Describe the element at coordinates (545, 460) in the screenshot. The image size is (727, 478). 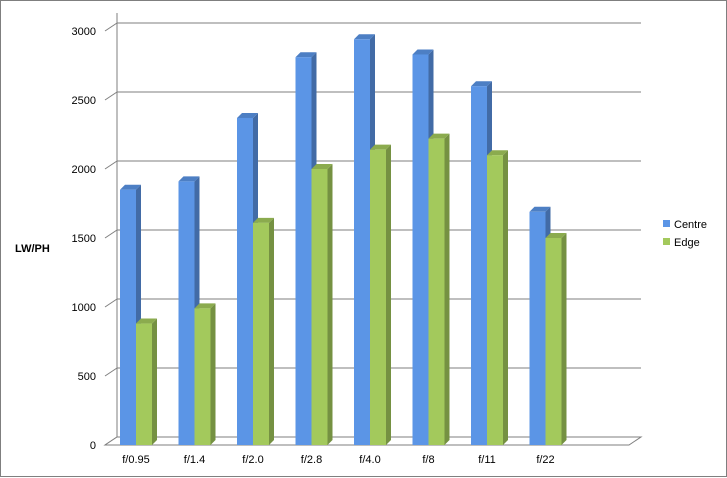
I see `x-tick-label: f/22` at that location.